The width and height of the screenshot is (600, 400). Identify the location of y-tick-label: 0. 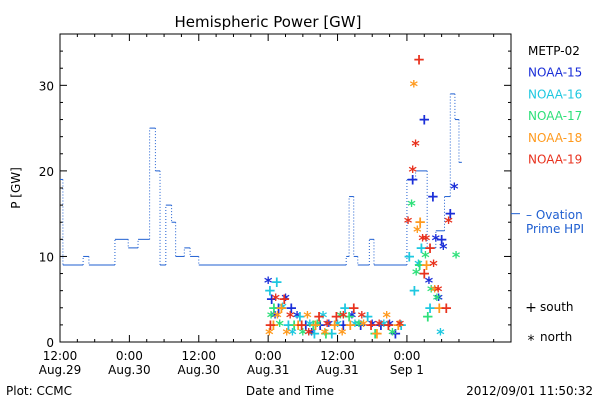
(50, 343).